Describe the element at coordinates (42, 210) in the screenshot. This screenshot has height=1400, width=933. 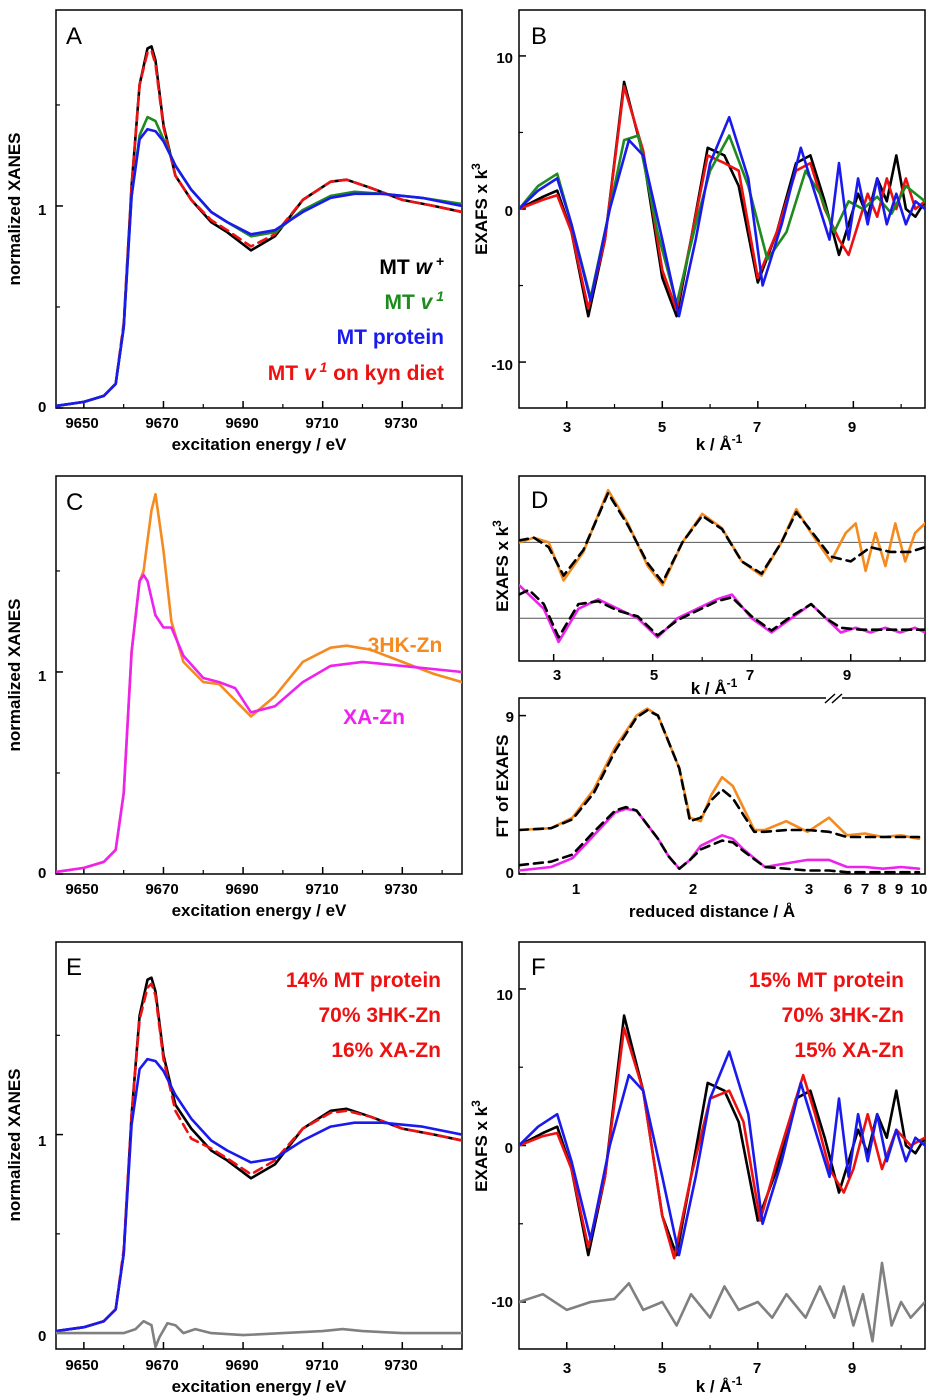
I see `panel-a-ytick-1: 1` at that location.